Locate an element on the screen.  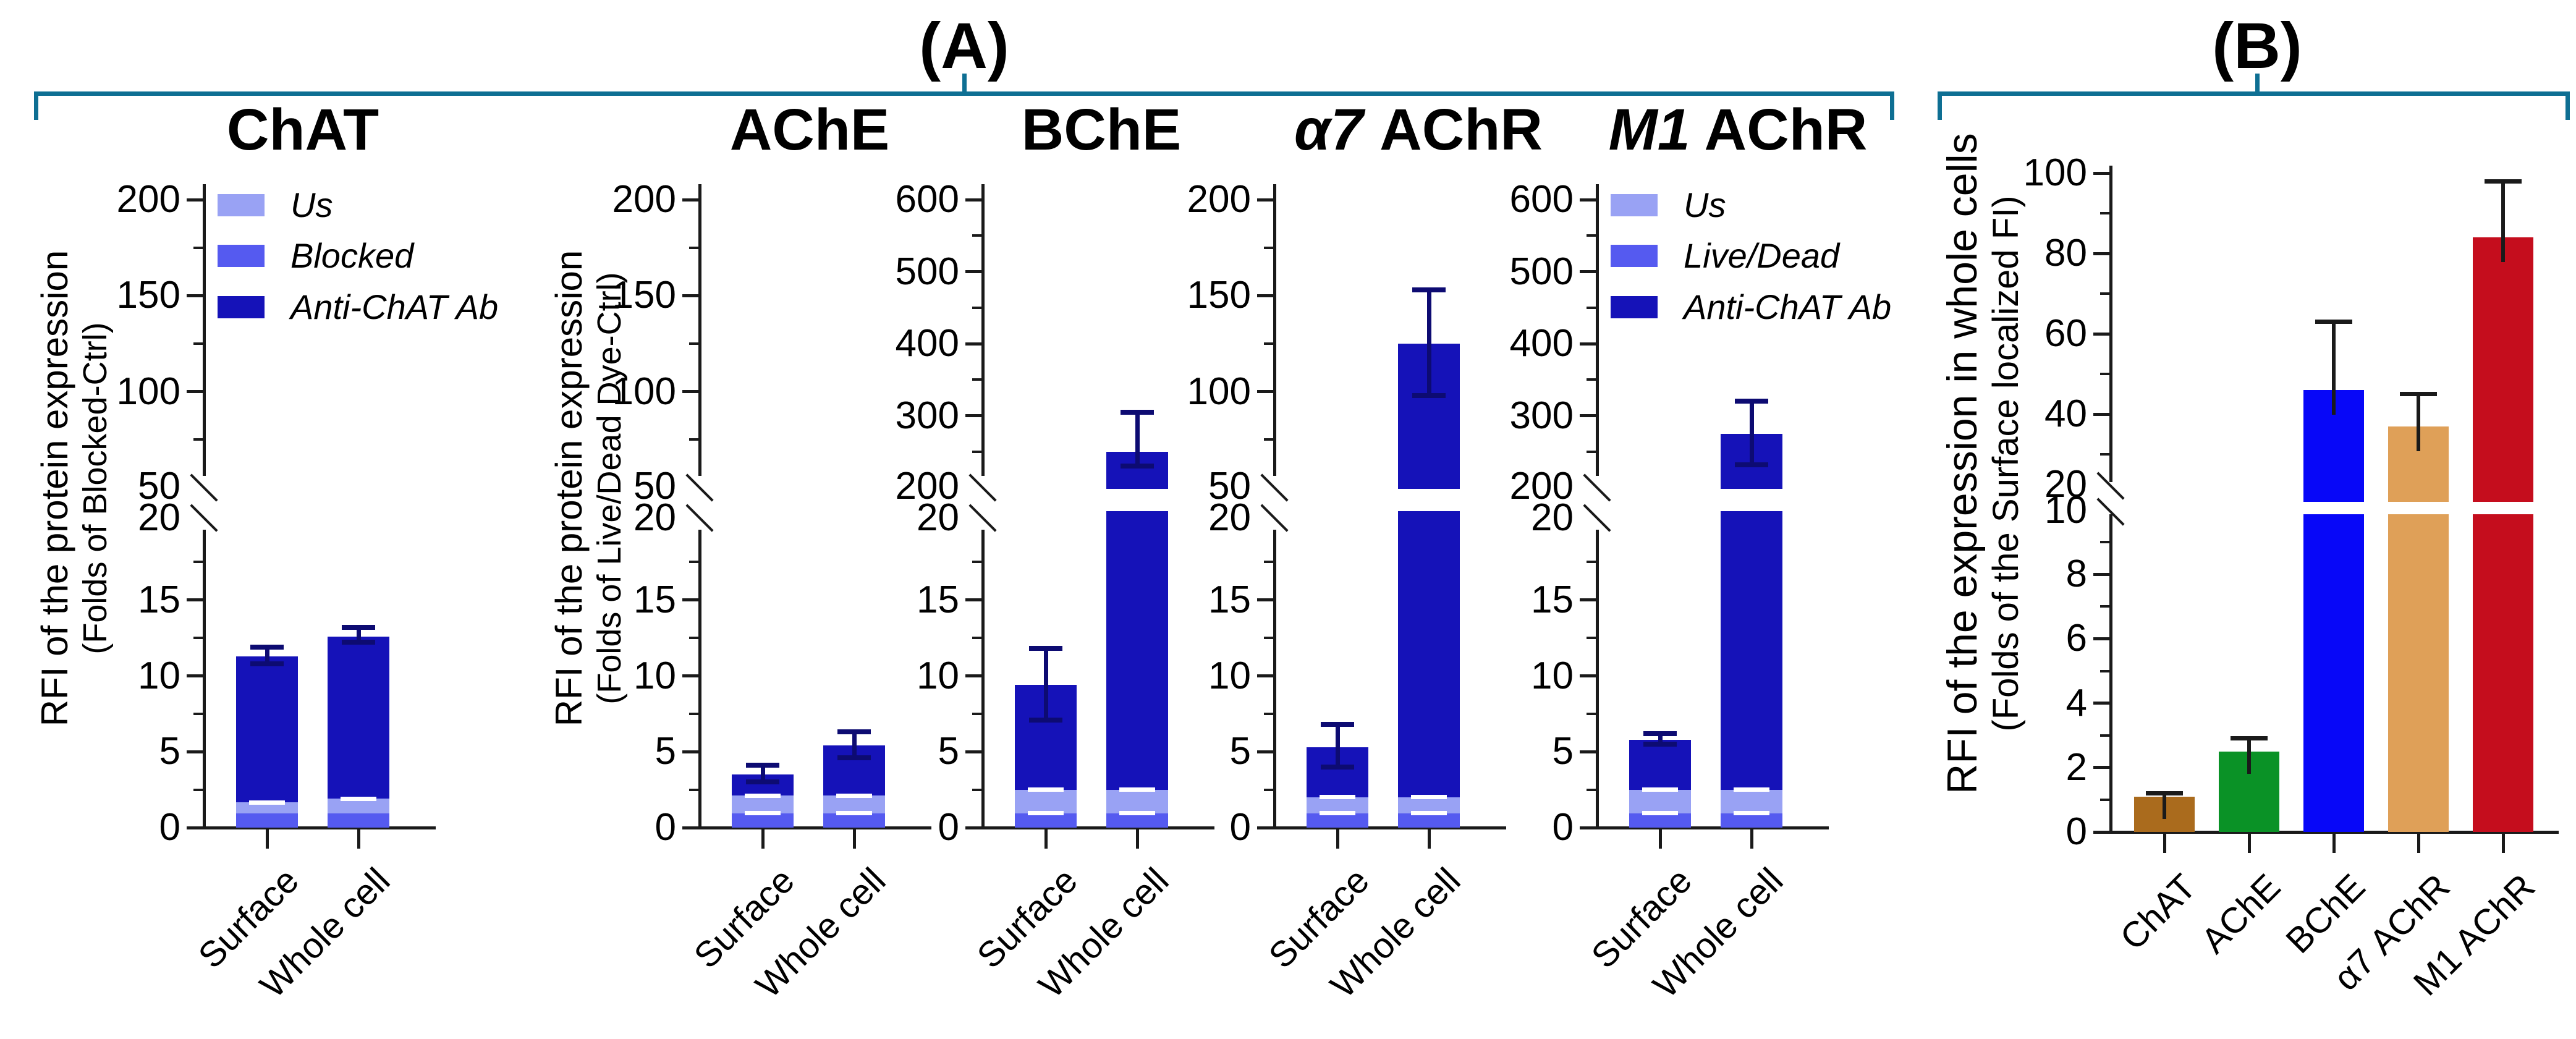
y-axis-upper-segment is located at coordinates (983, 330).